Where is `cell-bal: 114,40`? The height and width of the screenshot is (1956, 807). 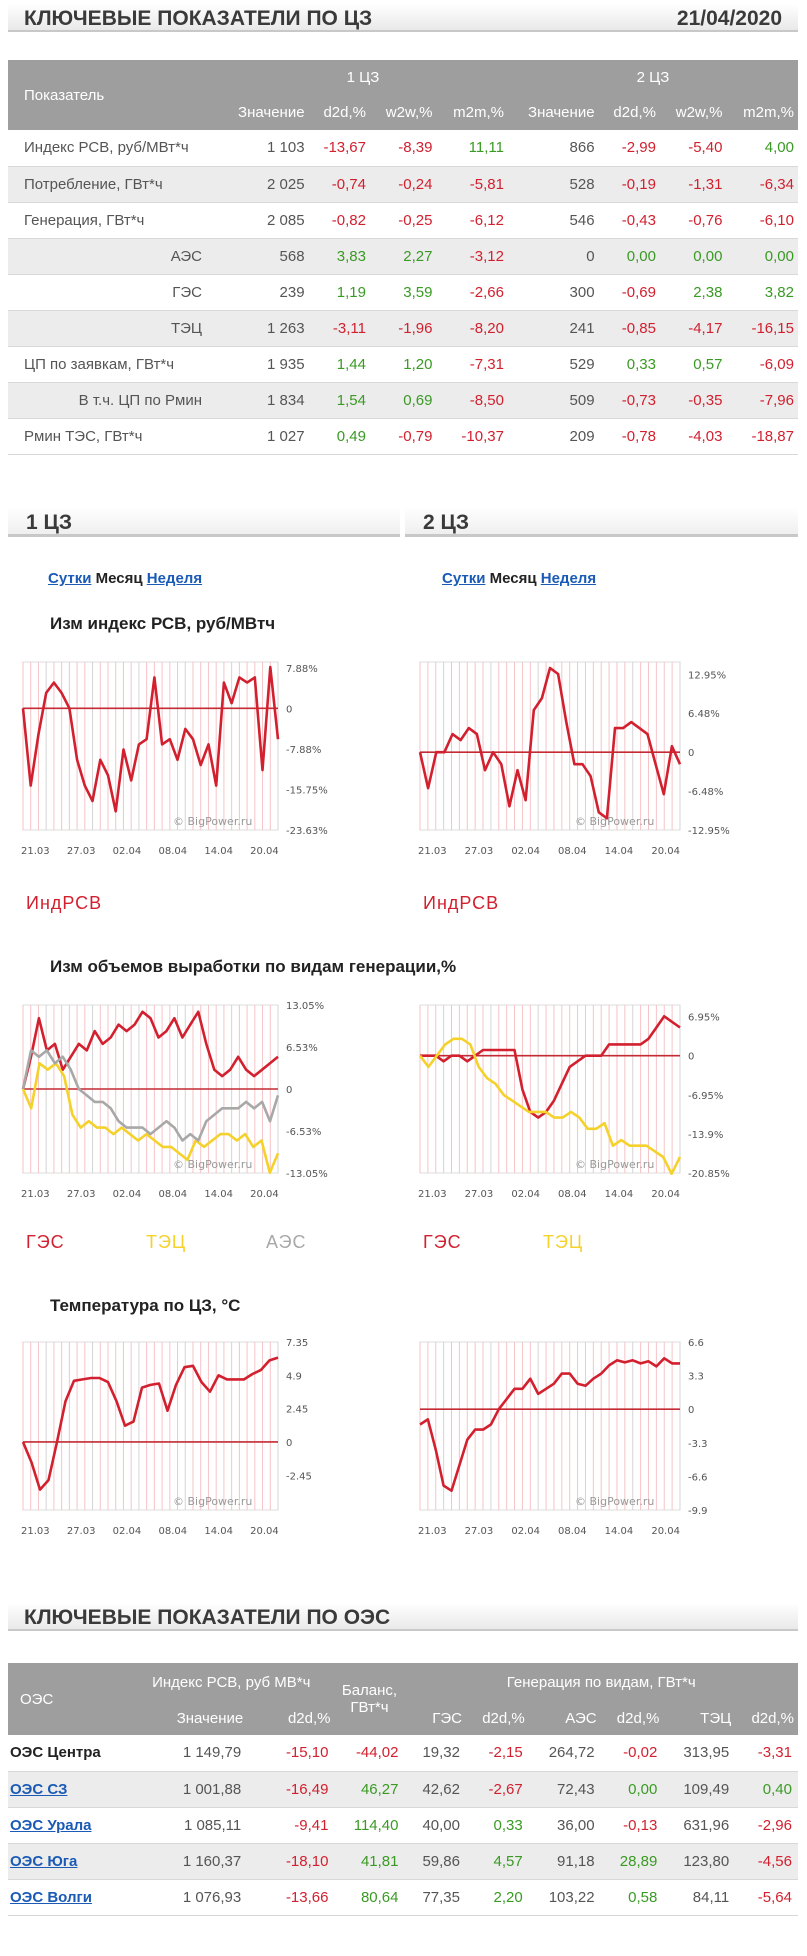 cell-bal: 114,40 is located at coordinates (369, 1825).